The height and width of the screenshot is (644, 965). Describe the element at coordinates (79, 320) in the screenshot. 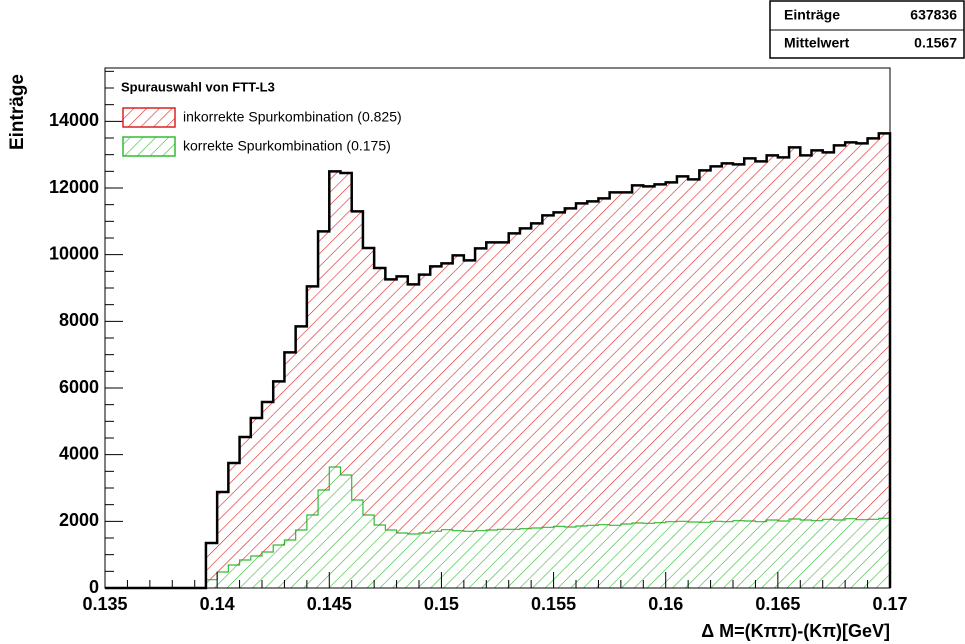

I see `y-tick-label: 8000` at that location.